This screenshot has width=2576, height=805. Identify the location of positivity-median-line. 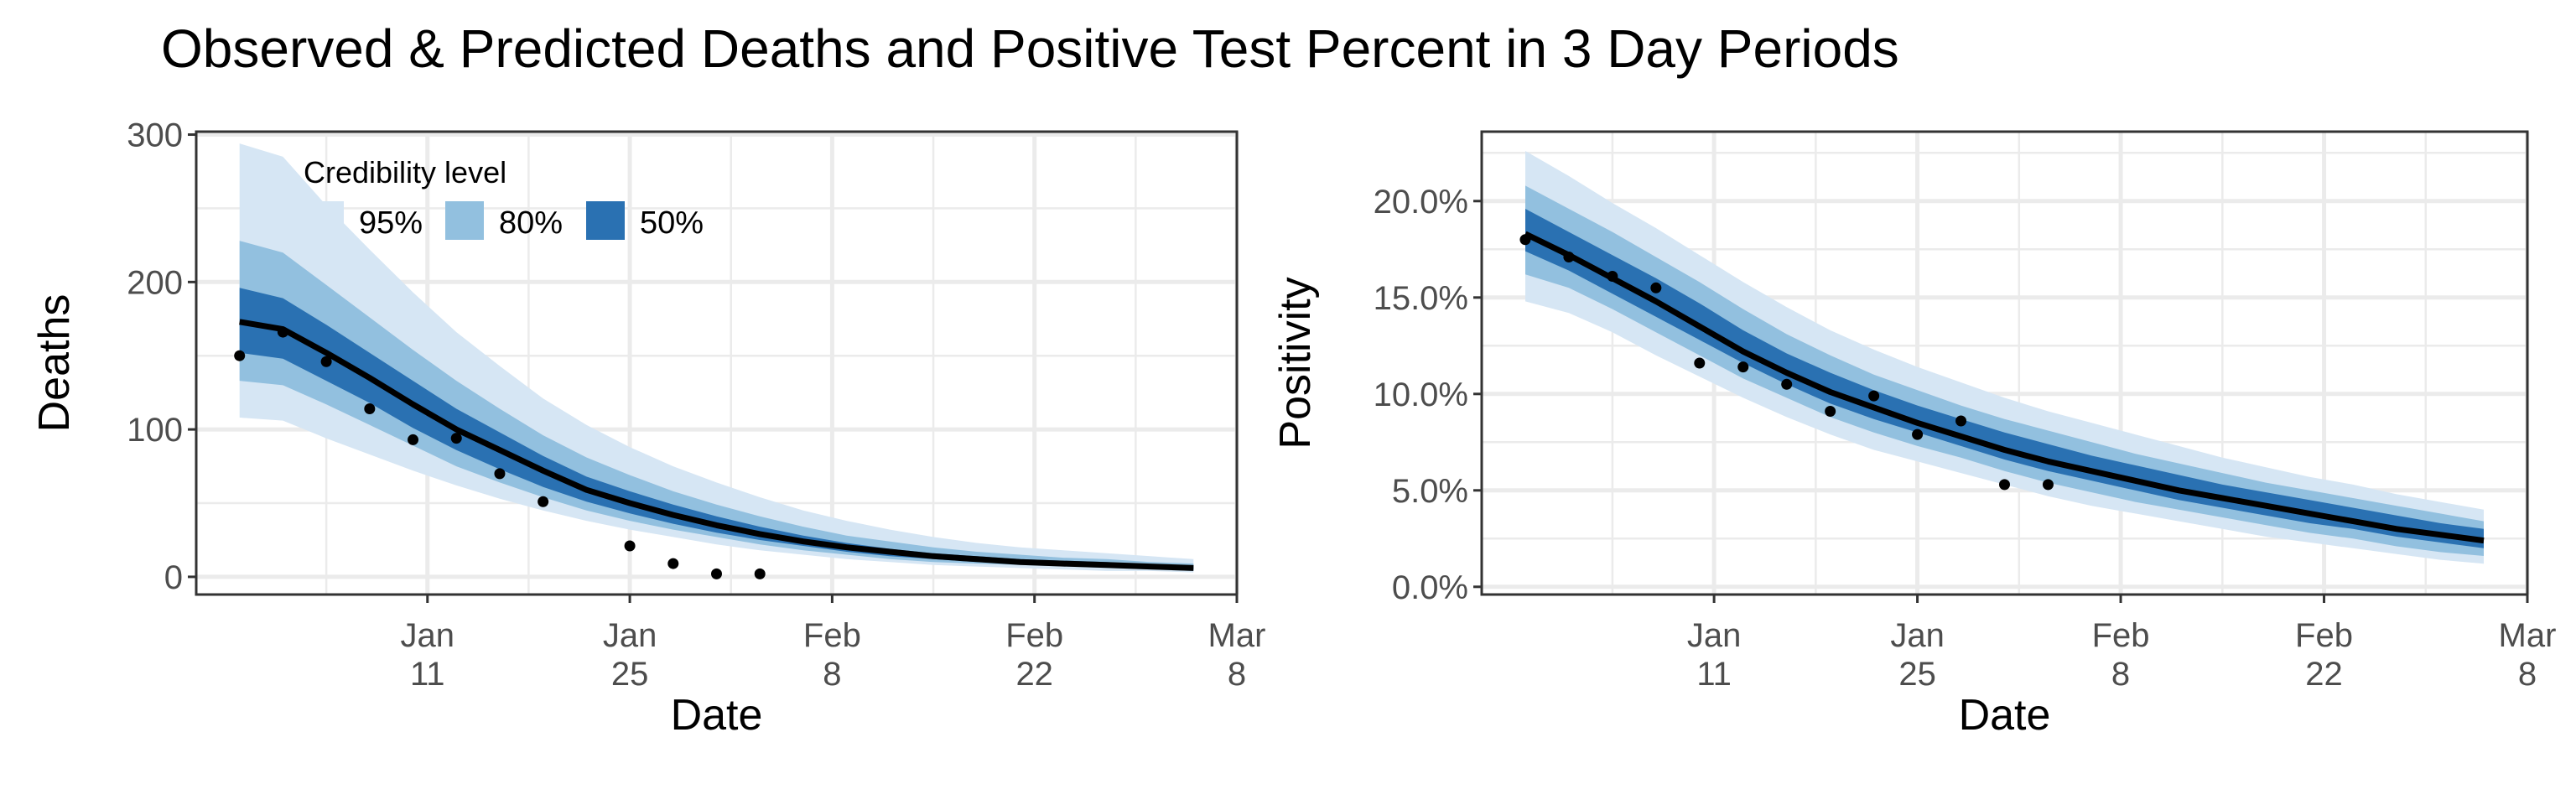
(2004, 387).